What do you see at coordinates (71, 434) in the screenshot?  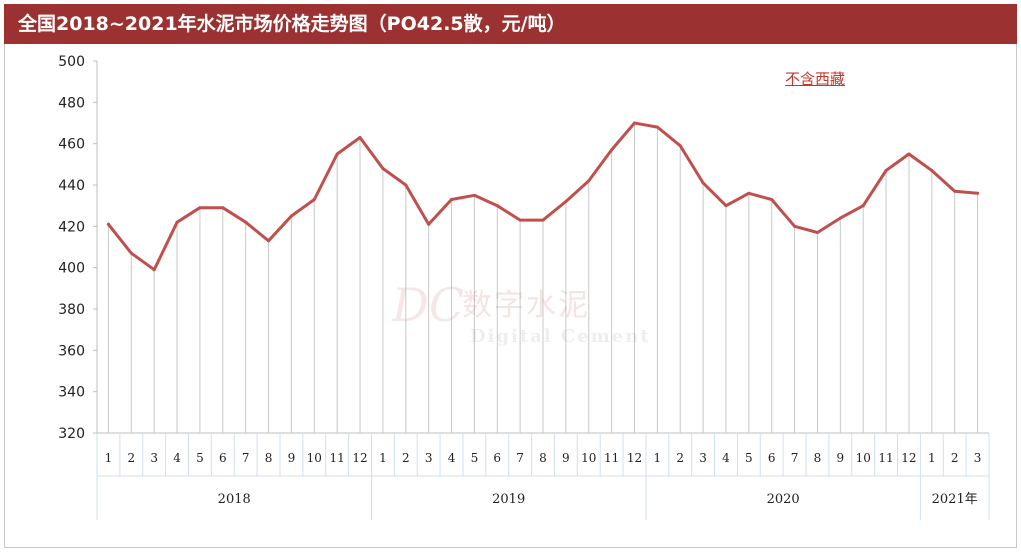 I see `y-tick-label: 320` at bounding box center [71, 434].